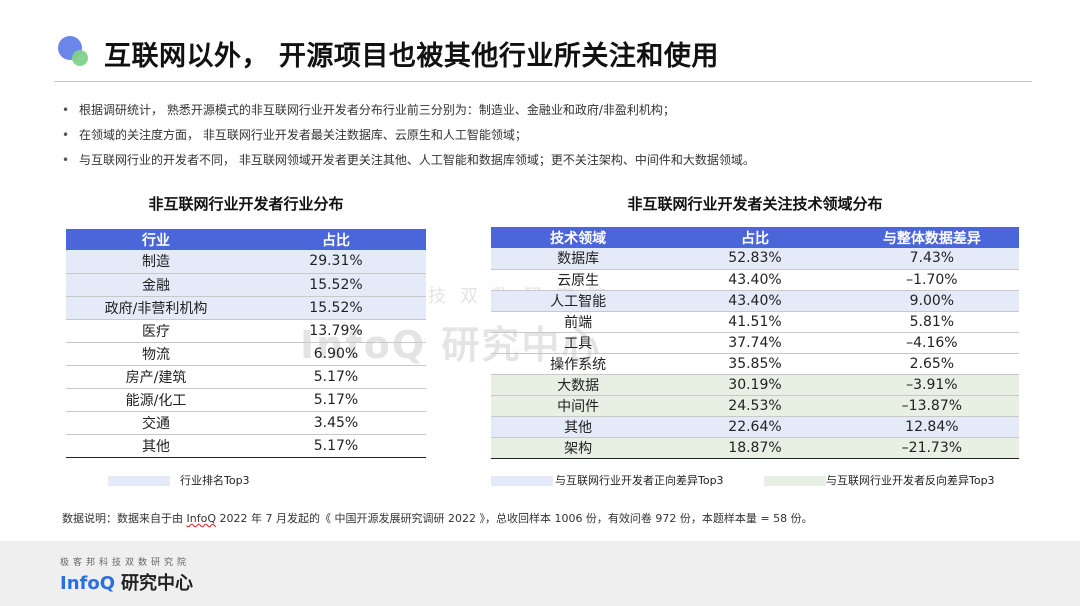 The height and width of the screenshot is (606, 1080). I want to click on legend-negative: 与互联网行业开发者反向差异Top3, so click(894, 481).